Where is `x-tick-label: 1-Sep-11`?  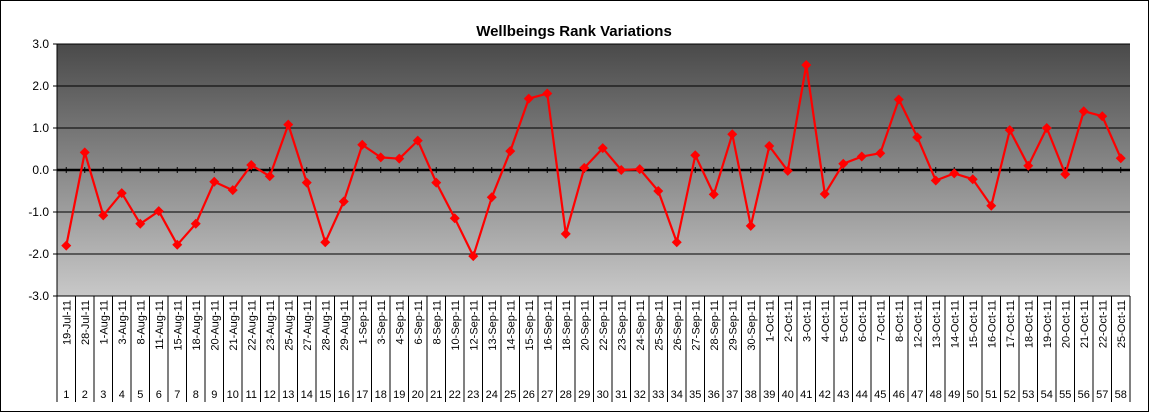
x-tick-label: 1-Sep-11 is located at coordinates (363, 322).